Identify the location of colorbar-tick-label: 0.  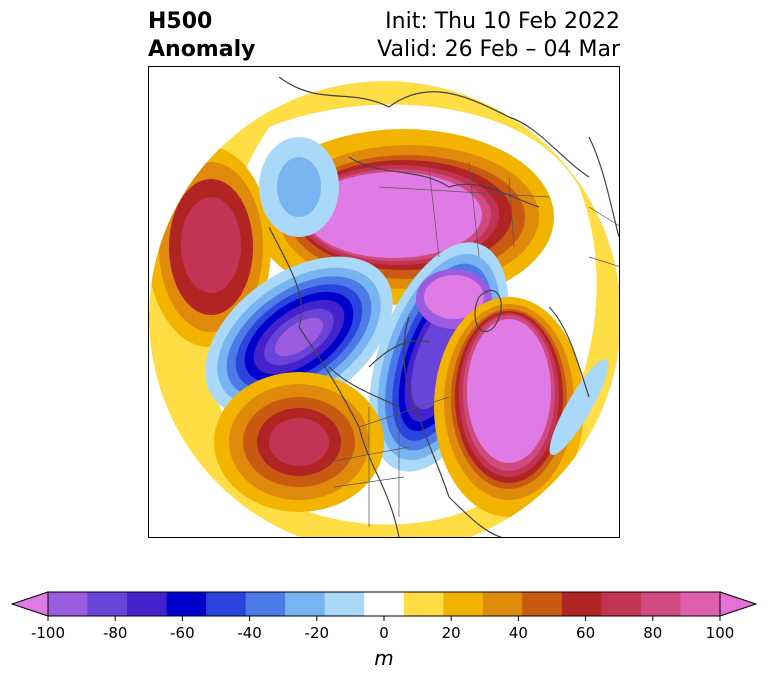
(384, 633).